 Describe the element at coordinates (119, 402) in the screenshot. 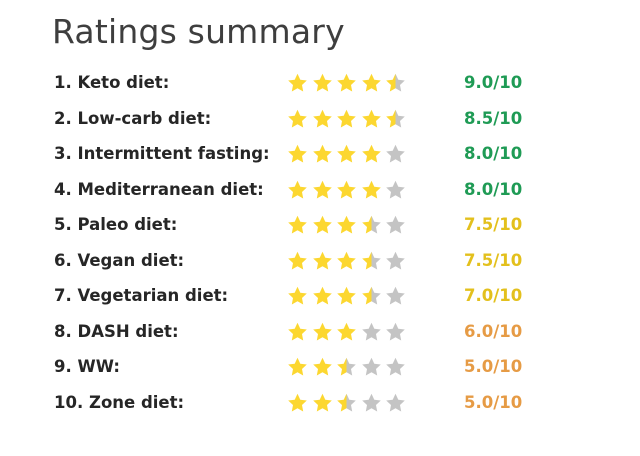

I see `diet-label: 10. Zone diet:` at that location.